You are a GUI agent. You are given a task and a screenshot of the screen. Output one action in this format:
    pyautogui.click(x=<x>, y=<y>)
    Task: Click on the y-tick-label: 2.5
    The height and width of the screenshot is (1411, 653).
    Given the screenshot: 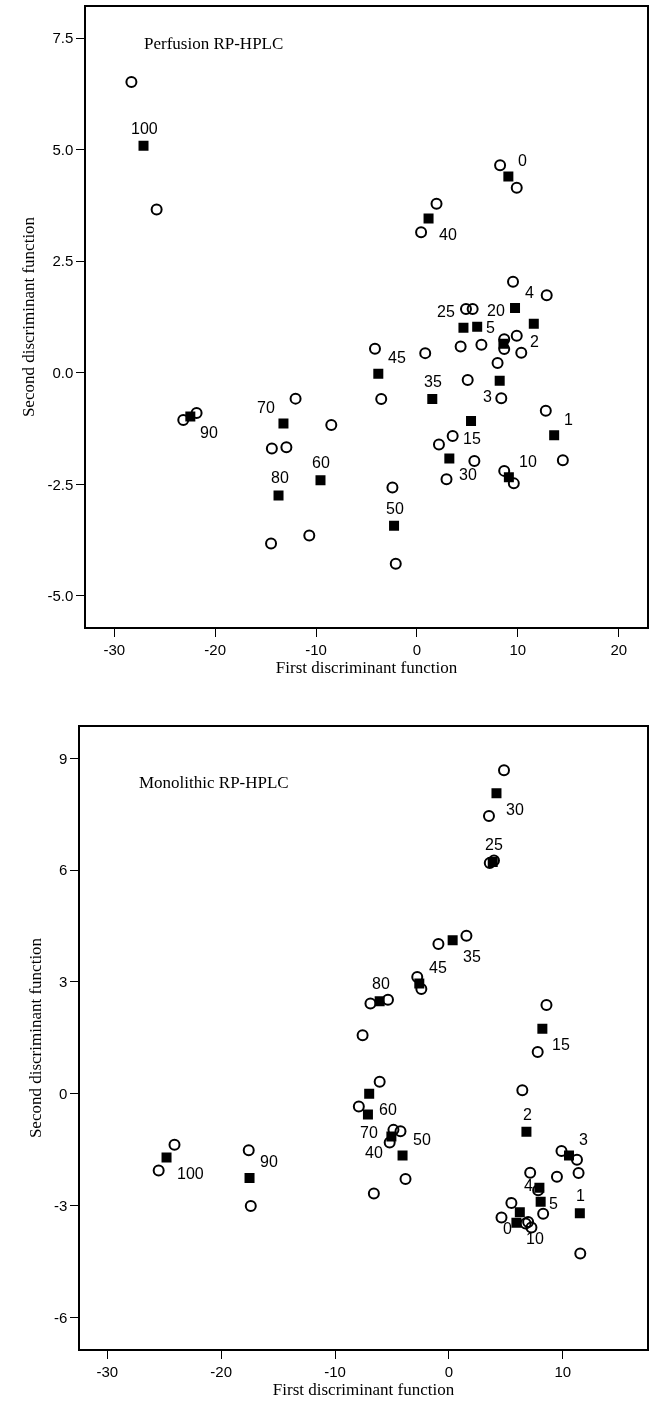 What is the action you would take?
    pyautogui.click(x=63, y=261)
    